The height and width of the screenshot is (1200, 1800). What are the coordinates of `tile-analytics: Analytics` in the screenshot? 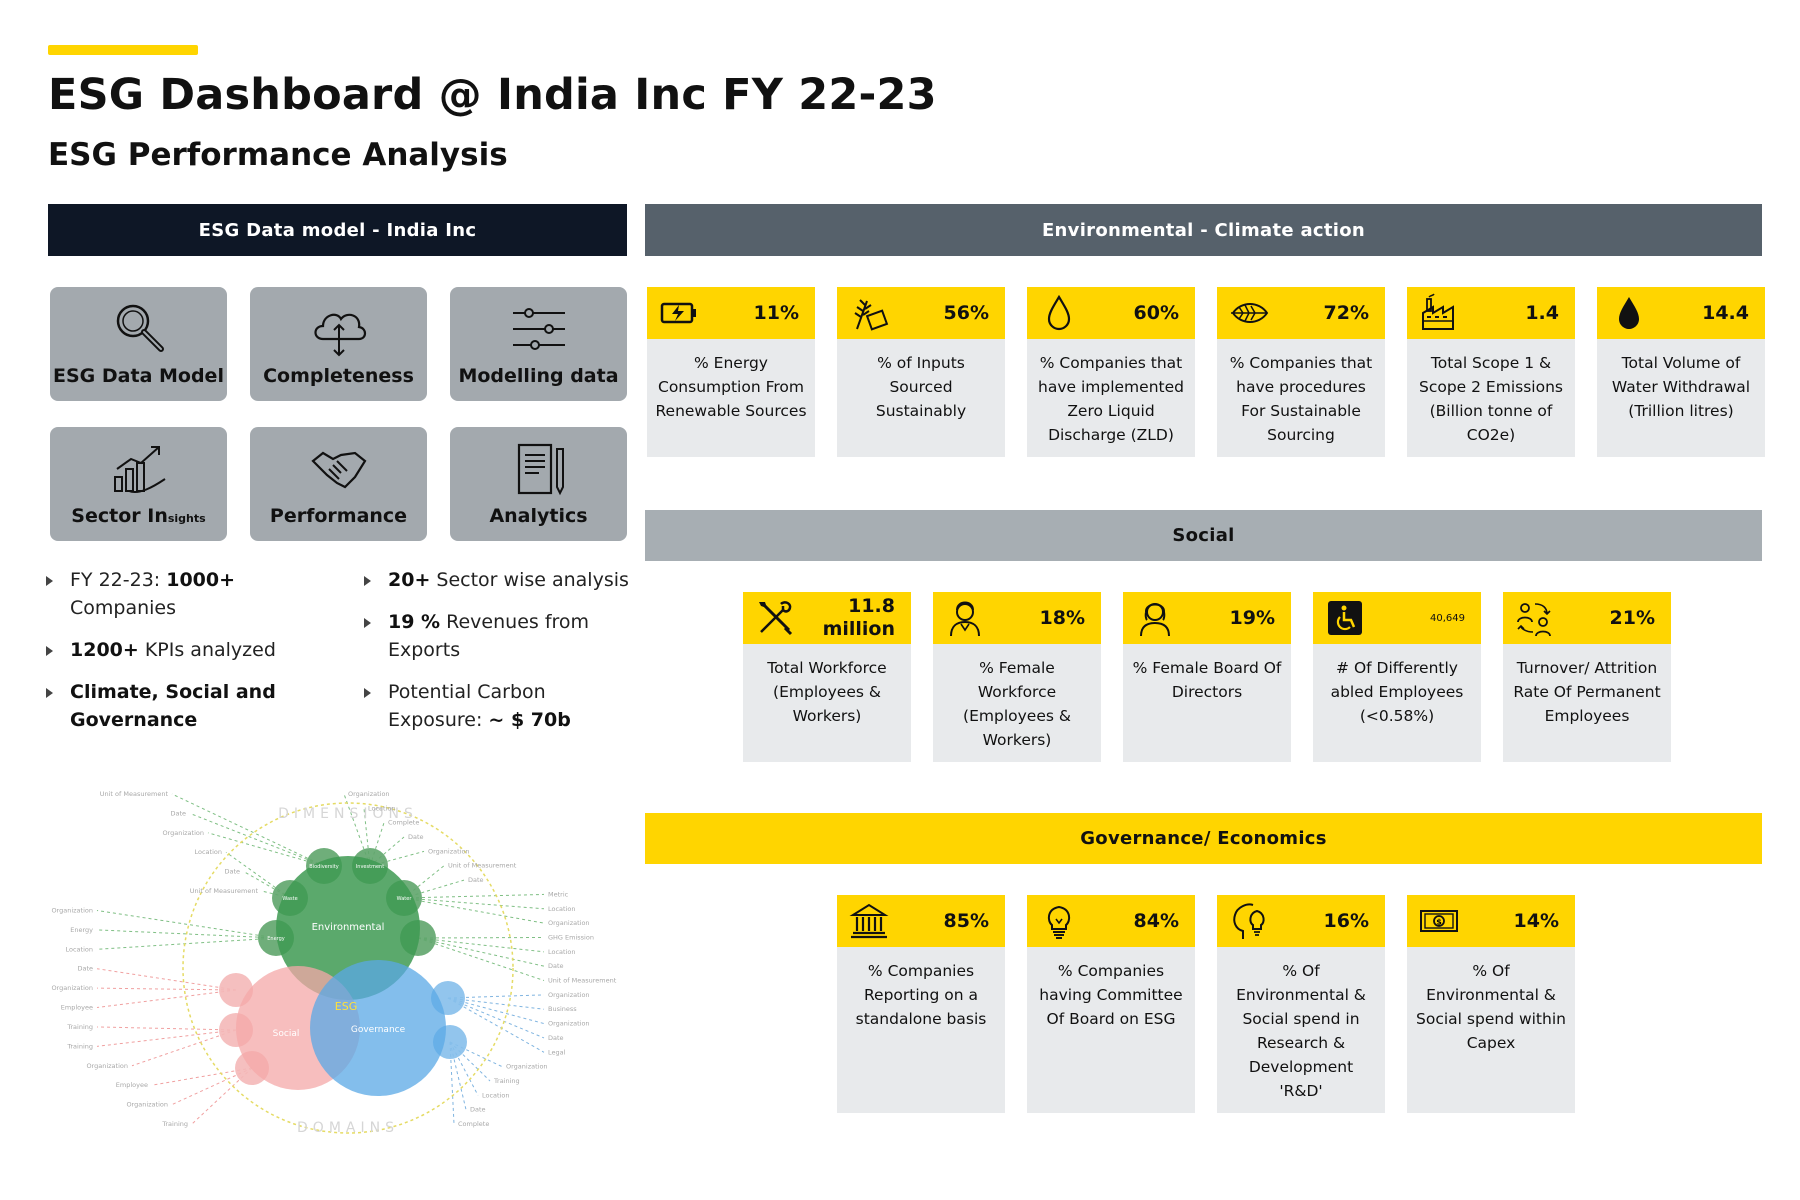 It's located at (538, 484).